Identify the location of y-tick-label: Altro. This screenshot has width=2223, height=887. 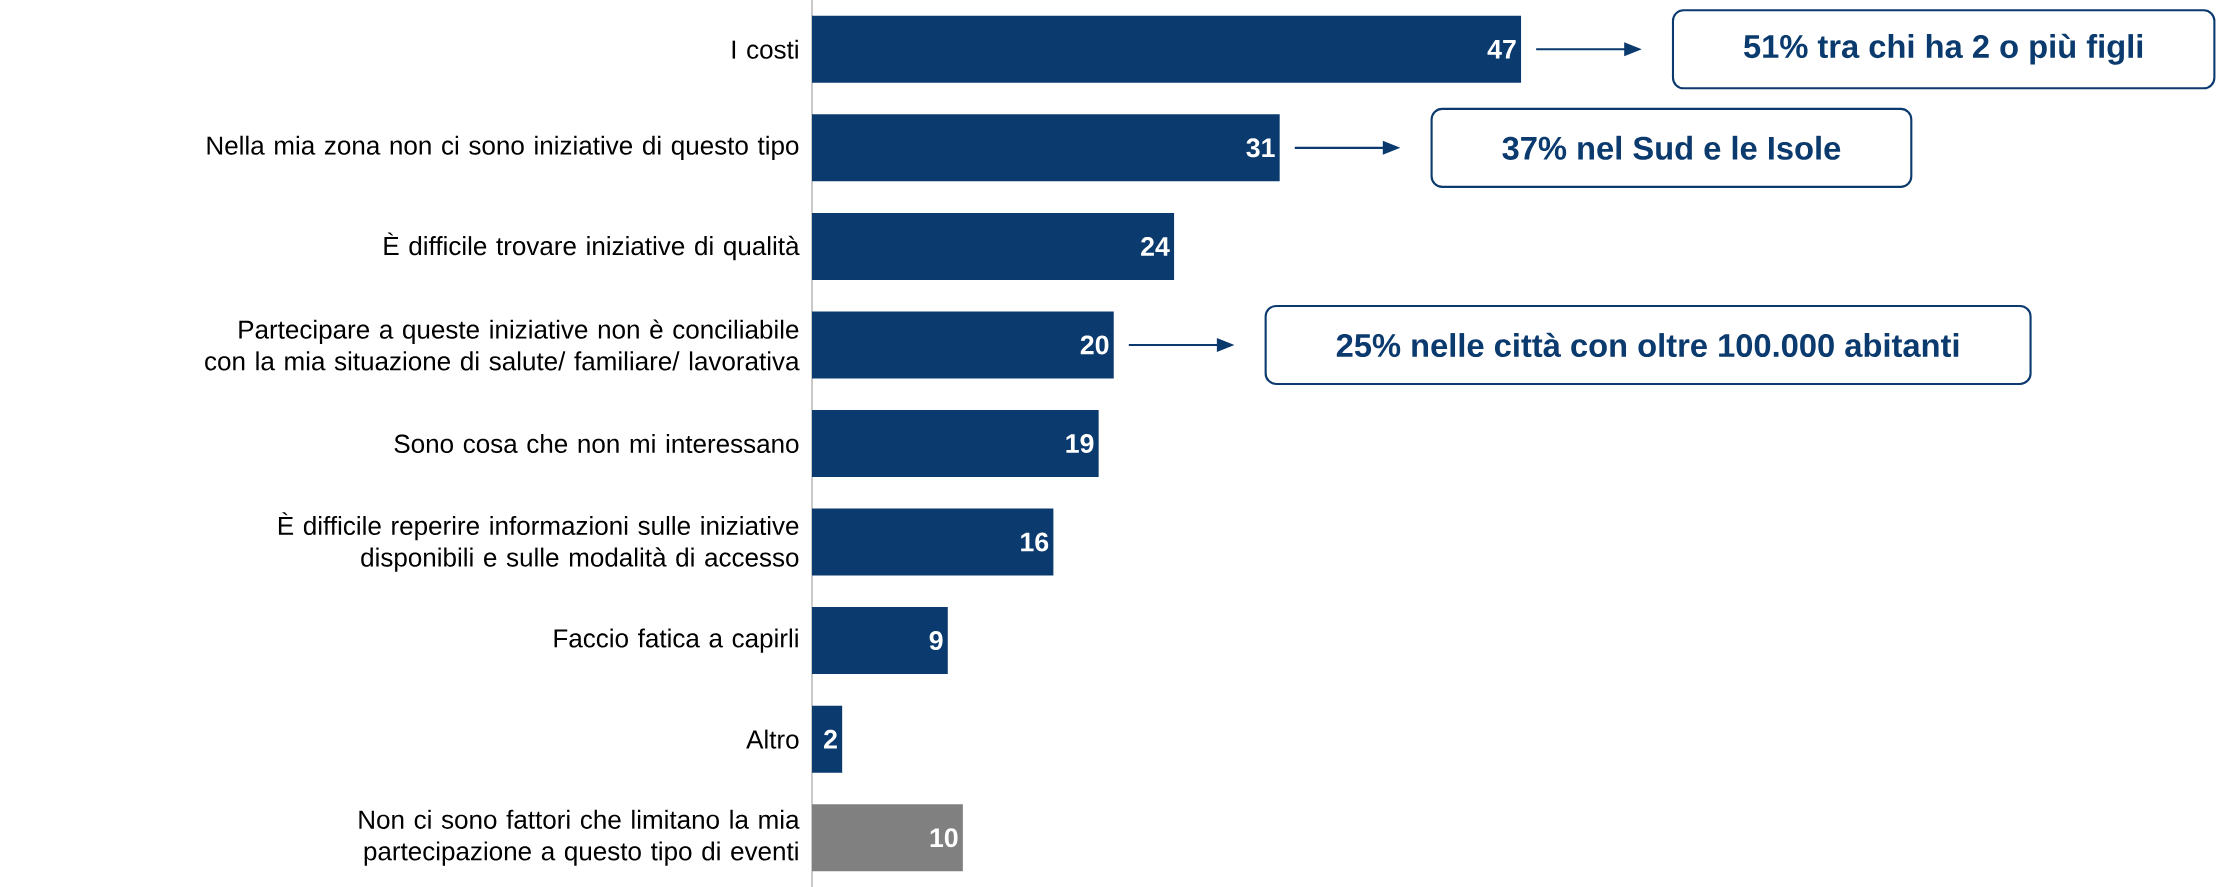
(772, 739).